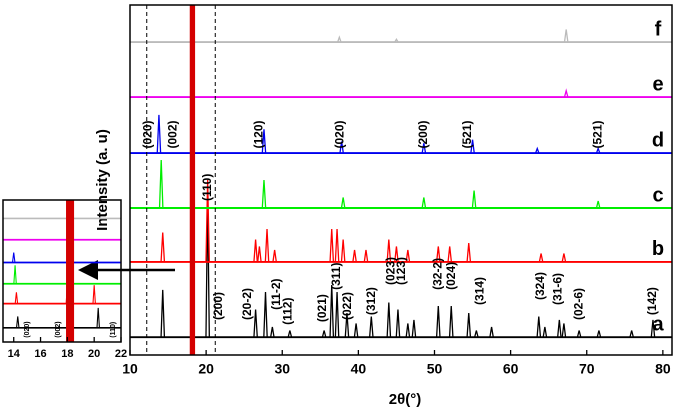 Image resolution: width=683 pixels, height=415 pixels. I want to click on peak-label: (123), so click(401, 271).